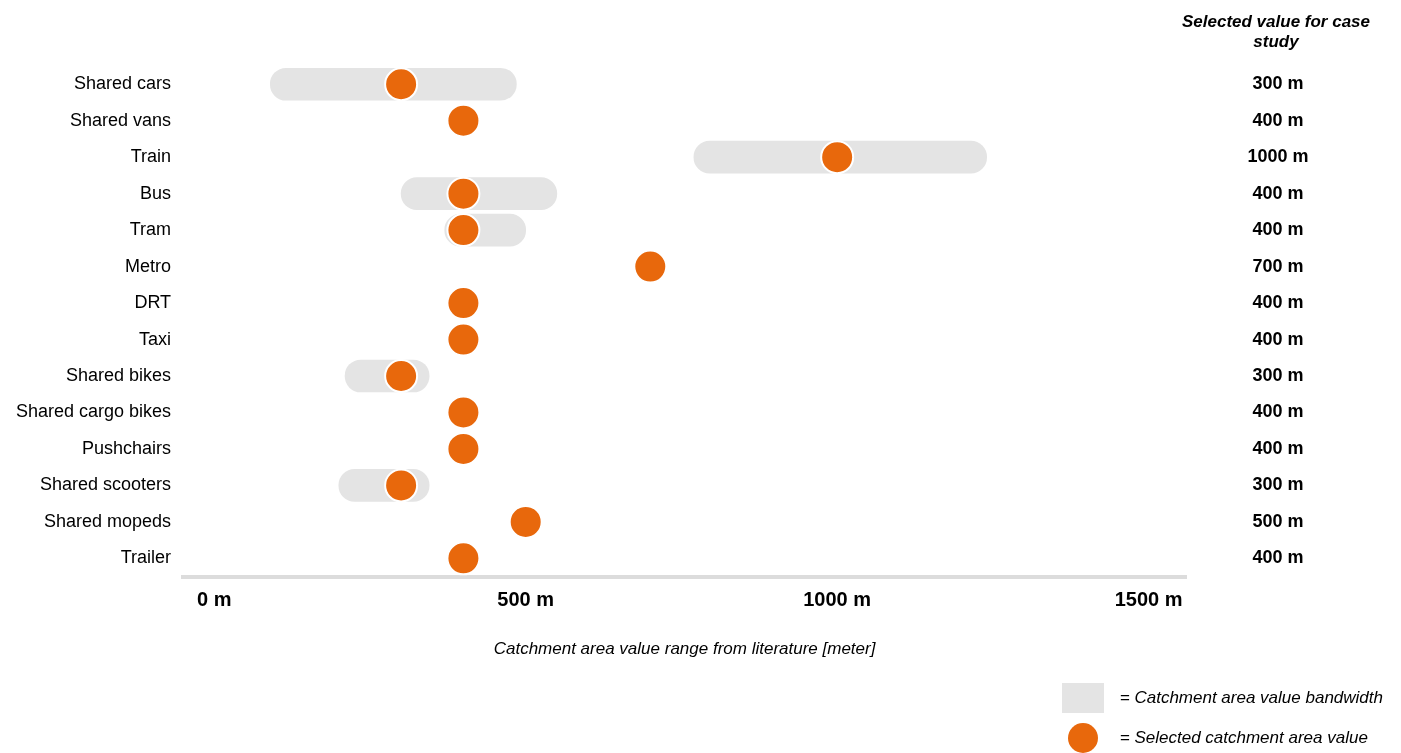 This screenshot has height=753, width=1401. Describe the element at coordinates (150, 229) in the screenshot. I see `y-tick-label: Tram` at that location.